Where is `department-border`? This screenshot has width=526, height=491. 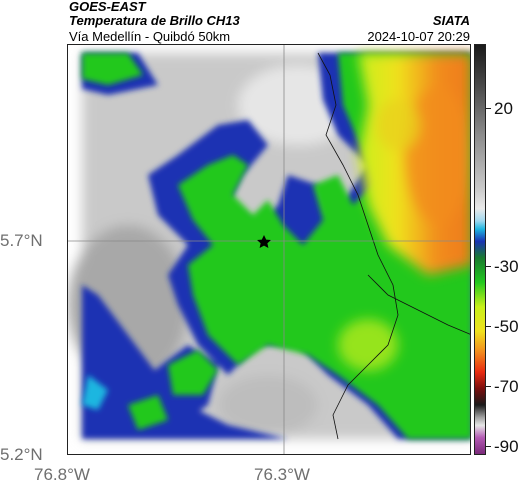 department-border is located at coordinates (358, 246).